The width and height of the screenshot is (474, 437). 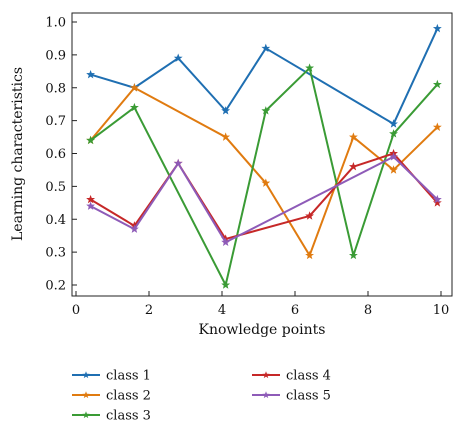 I want to click on legend-label: class 1, so click(x=128, y=376).